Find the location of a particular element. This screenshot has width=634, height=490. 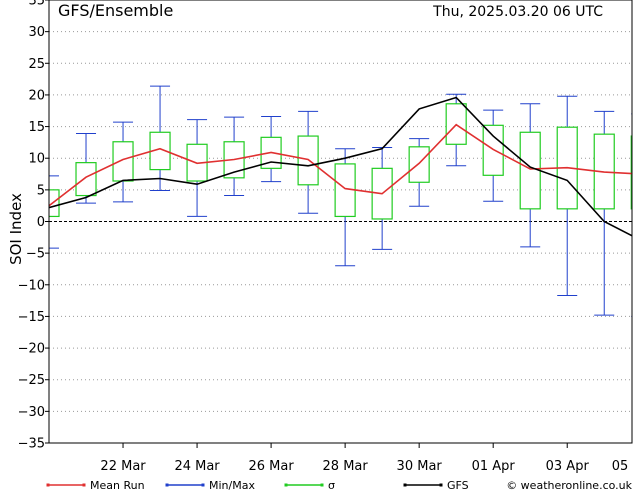

y-tick-label: 30 is located at coordinates (36, 32).